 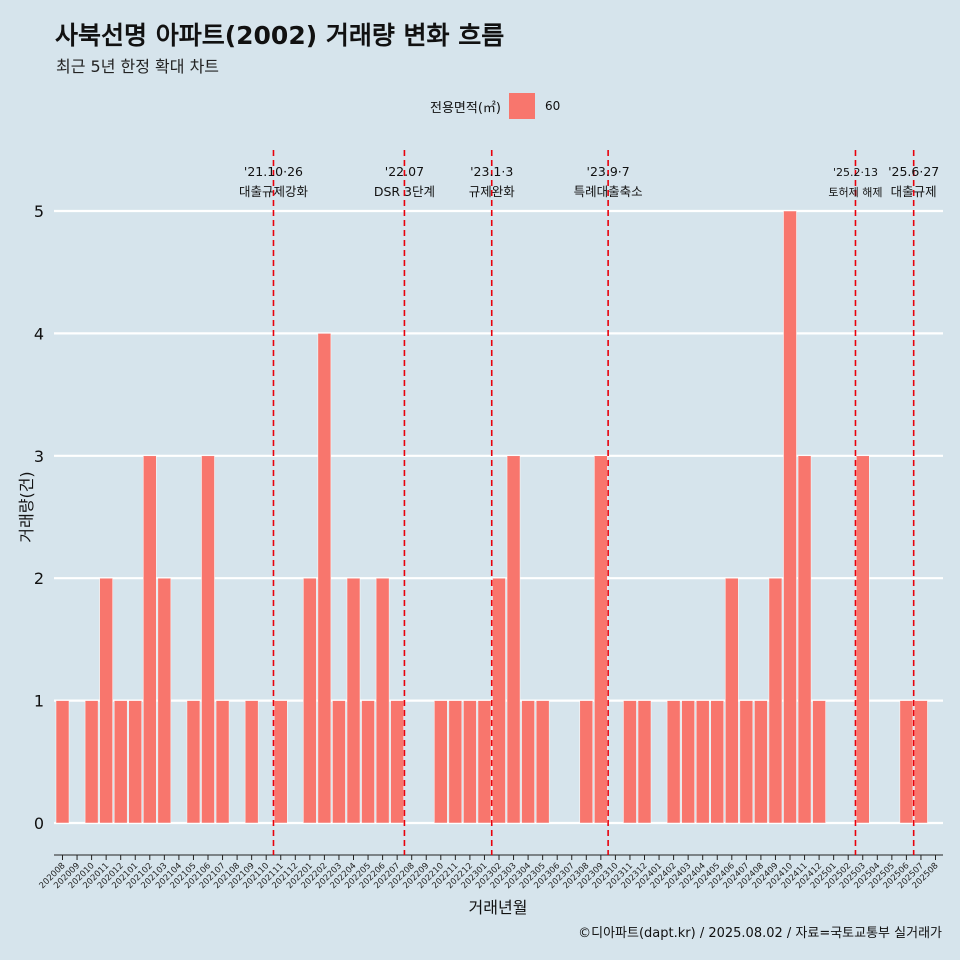 What do you see at coordinates (39, 701) in the screenshot?
I see `y-tick-label: 1` at bounding box center [39, 701].